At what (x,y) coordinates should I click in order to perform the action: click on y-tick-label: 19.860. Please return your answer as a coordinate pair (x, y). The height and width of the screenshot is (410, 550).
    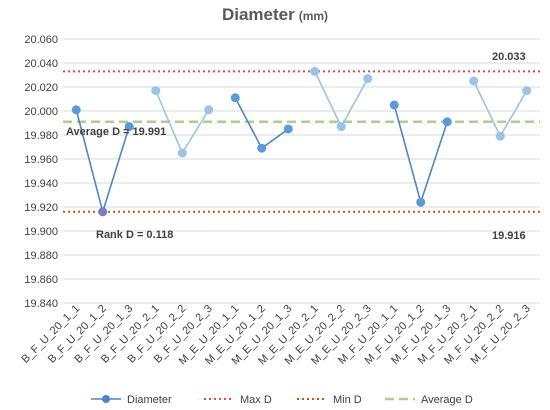
    Looking at the image, I should click on (41, 280).